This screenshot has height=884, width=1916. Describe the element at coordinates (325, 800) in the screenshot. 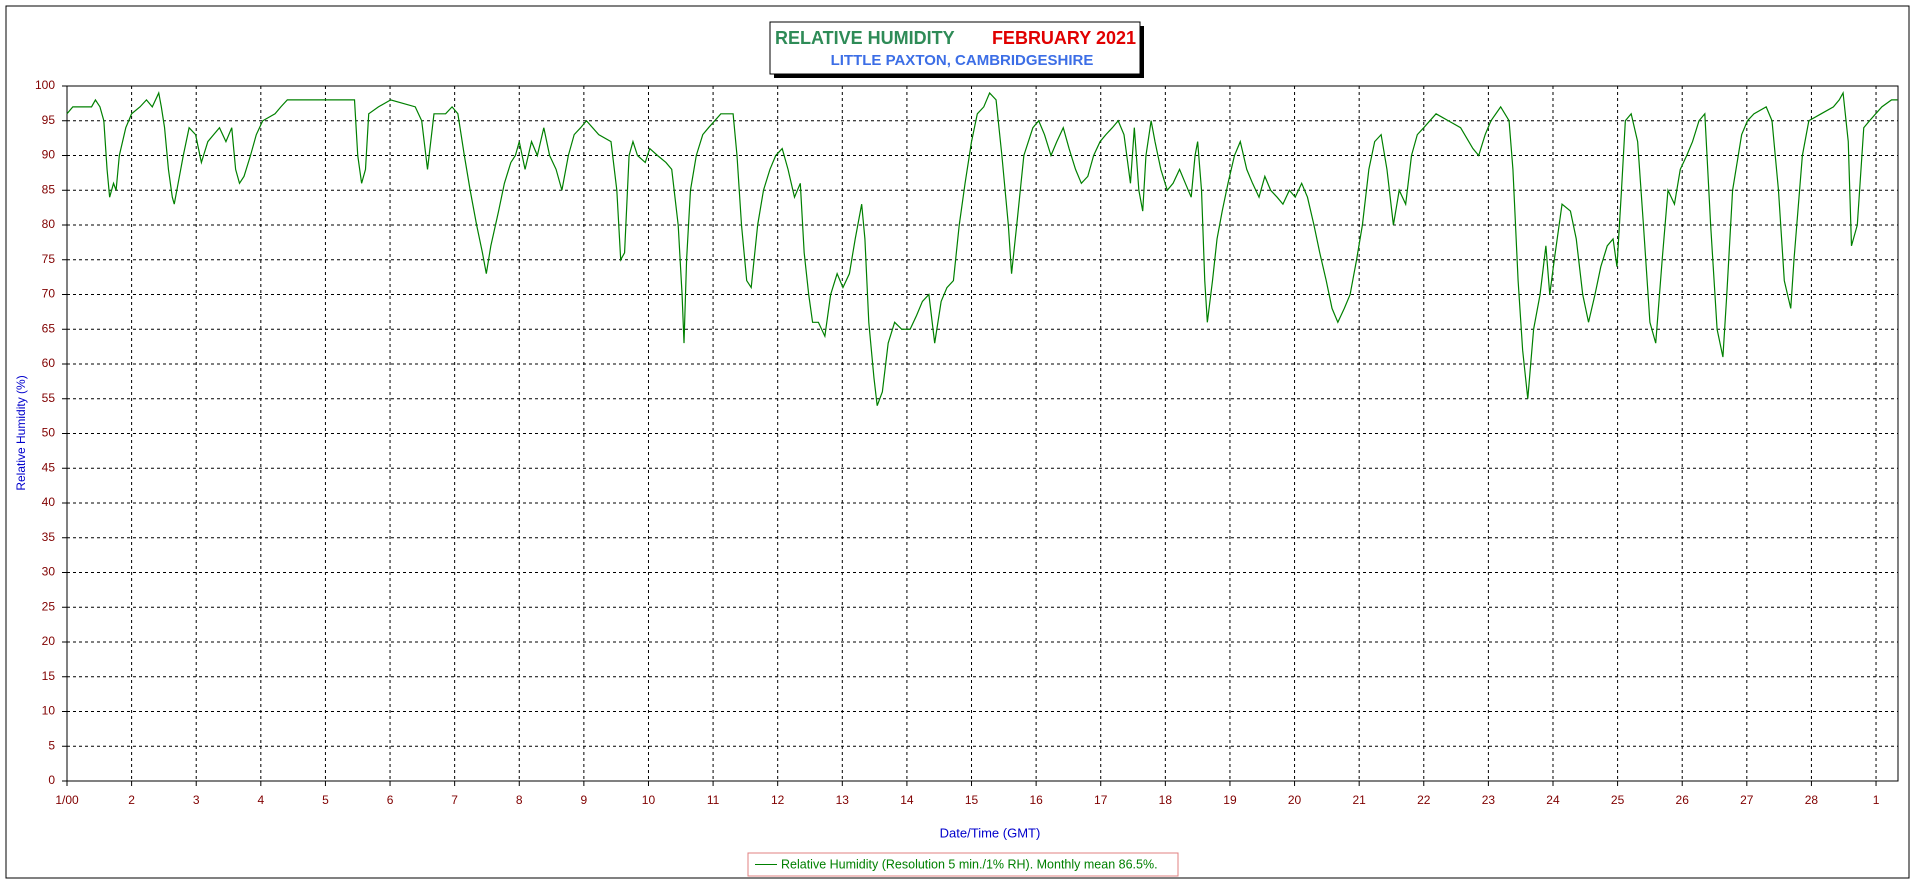

I see `x-tick-label: 5` at that location.